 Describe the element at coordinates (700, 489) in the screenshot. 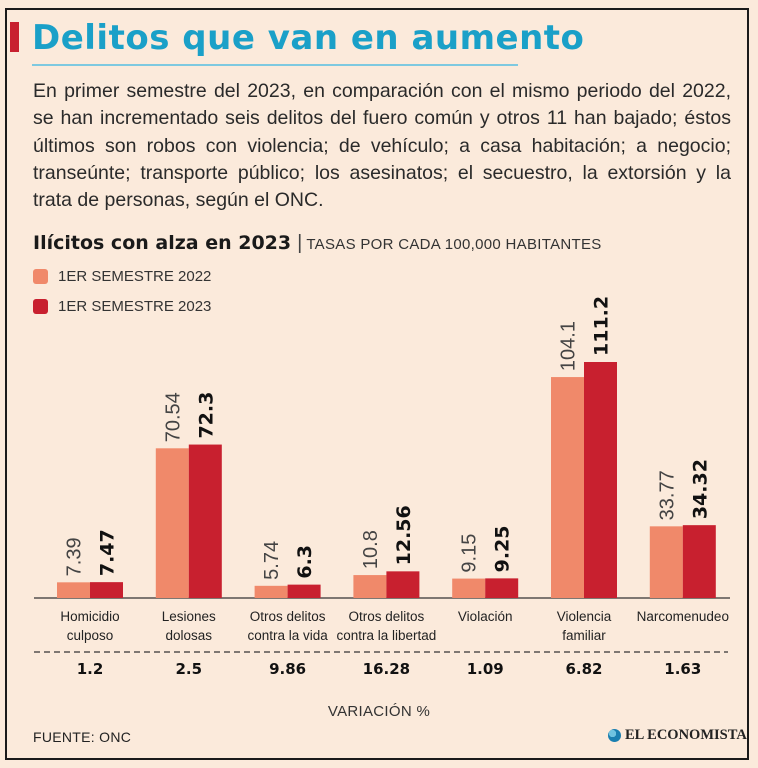

I see `value-label-2023-6: 34.32` at that location.